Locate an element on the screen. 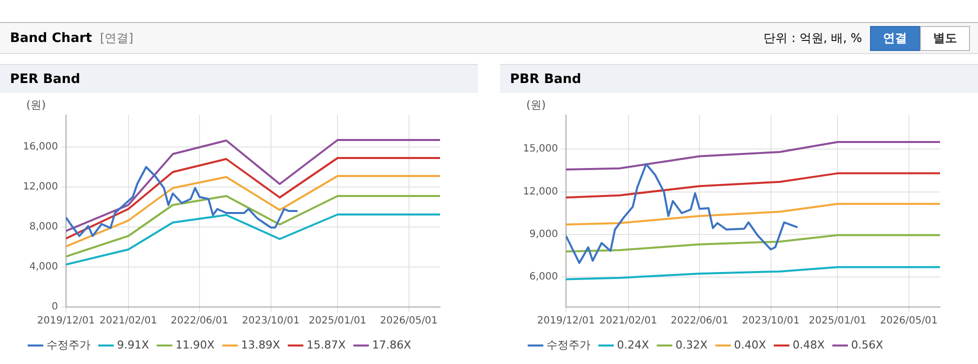 This screenshot has height=364, width=978. chart-title: PER Band is located at coordinates (239, 78).